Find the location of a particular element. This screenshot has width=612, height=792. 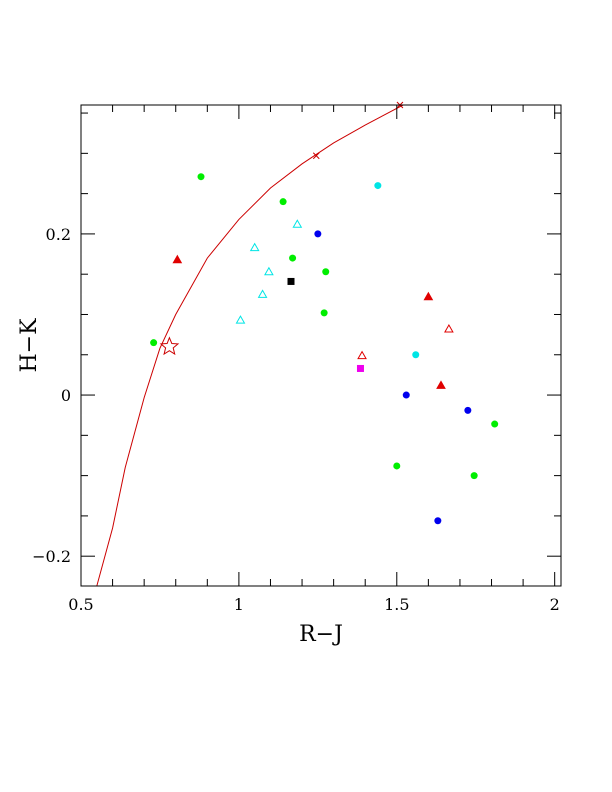

y-tick-label: 0 is located at coordinates (66, 395).